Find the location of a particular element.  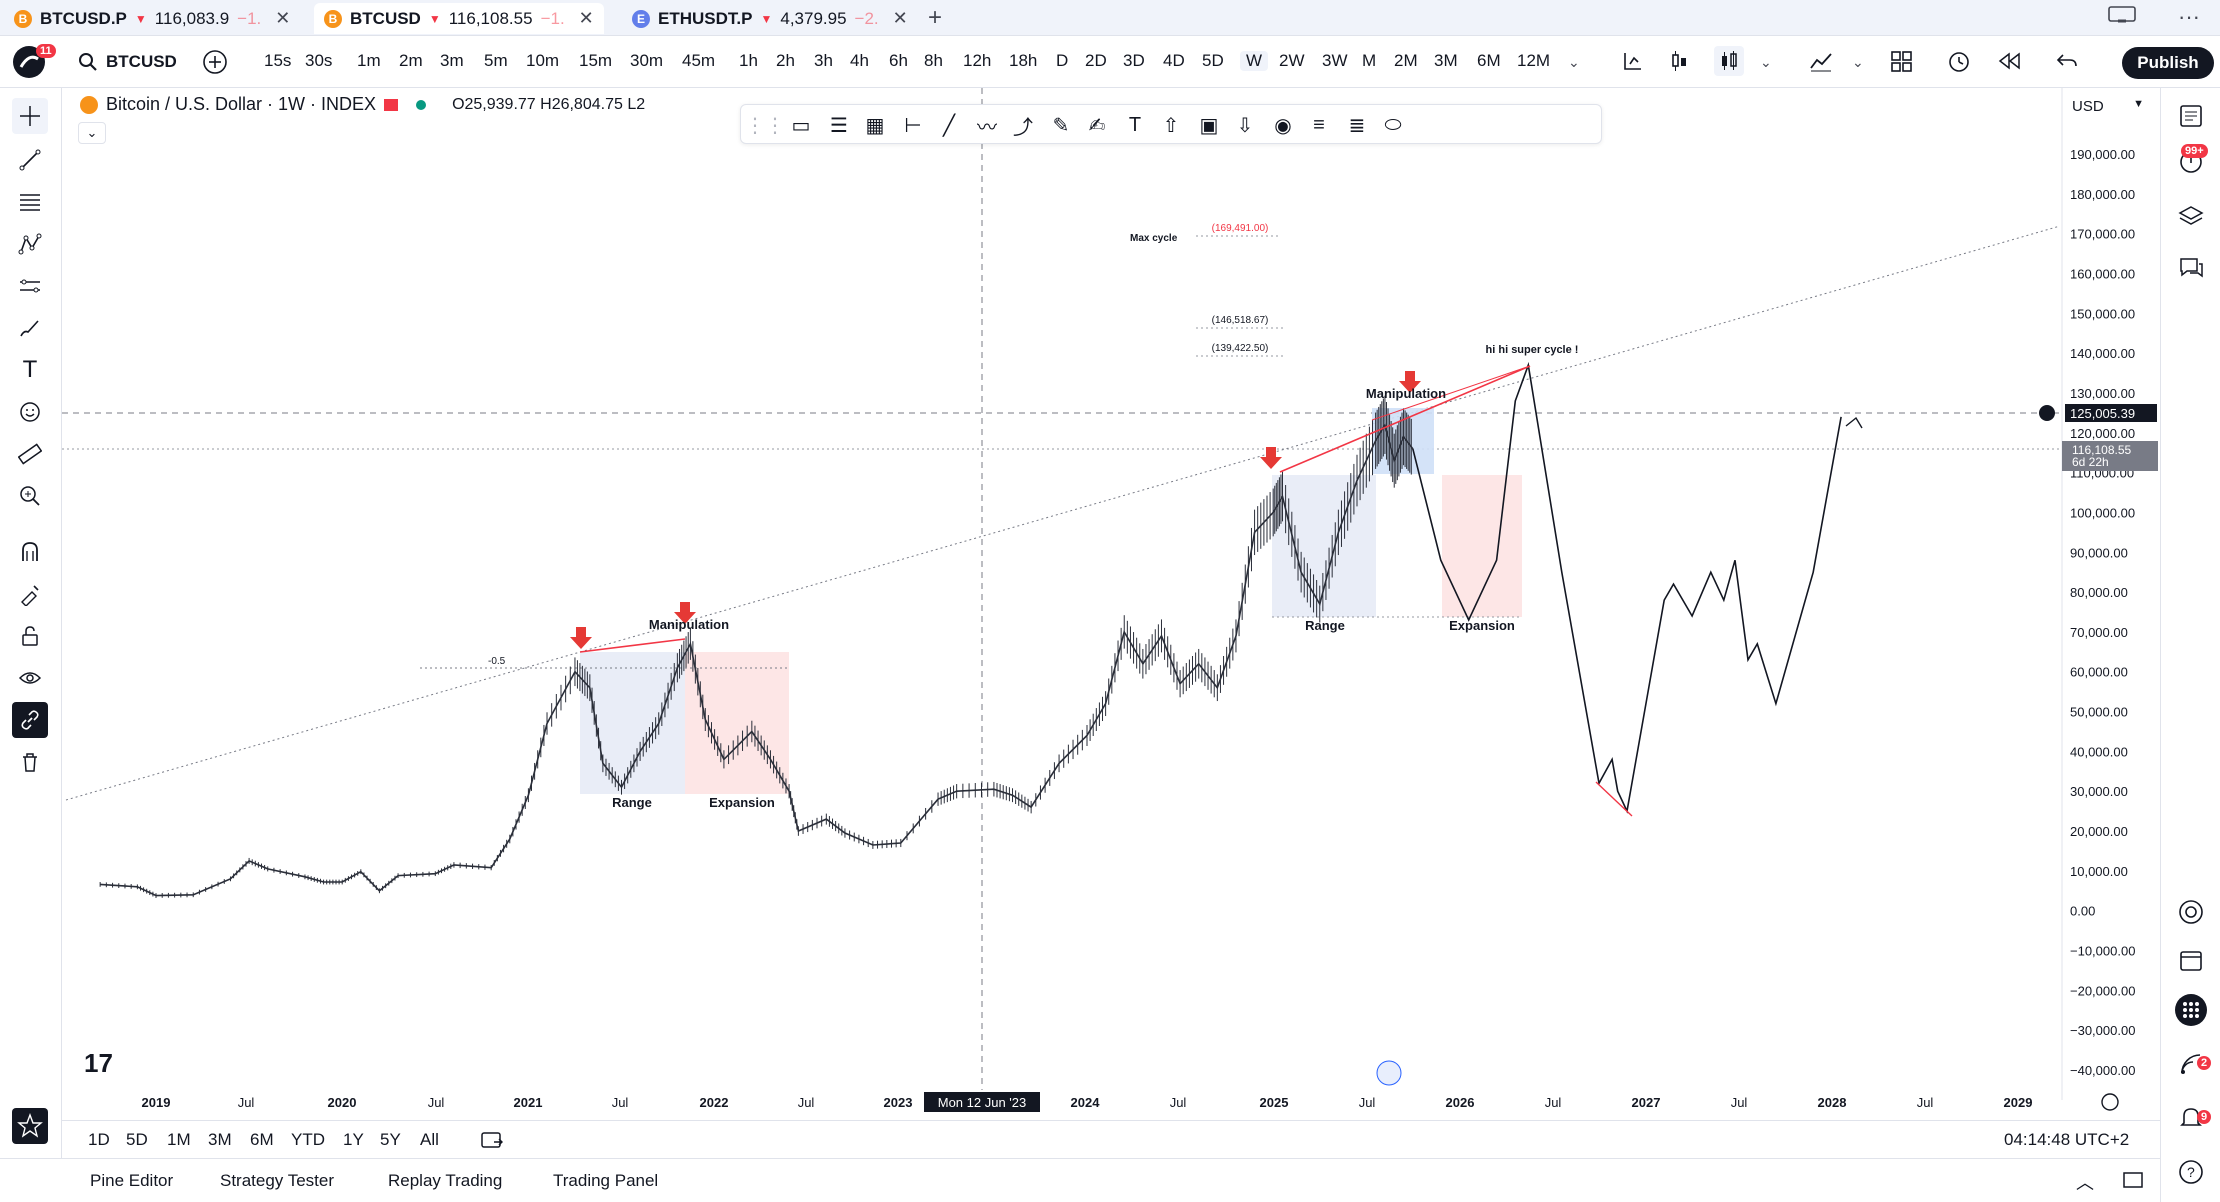

interval-45m: 45m is located at coordinates (699, 60).